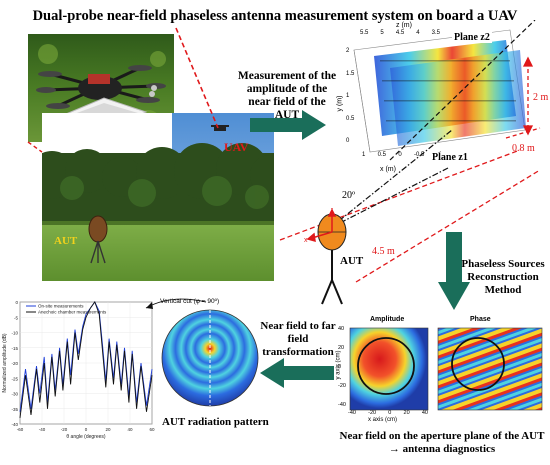 The height and width of the screenshot is (465, 550). What do you see at coordinates (388, 169) in the screenshot?
I see `grid-x-axis-label: x (m)` at bounding box center [388, 169].